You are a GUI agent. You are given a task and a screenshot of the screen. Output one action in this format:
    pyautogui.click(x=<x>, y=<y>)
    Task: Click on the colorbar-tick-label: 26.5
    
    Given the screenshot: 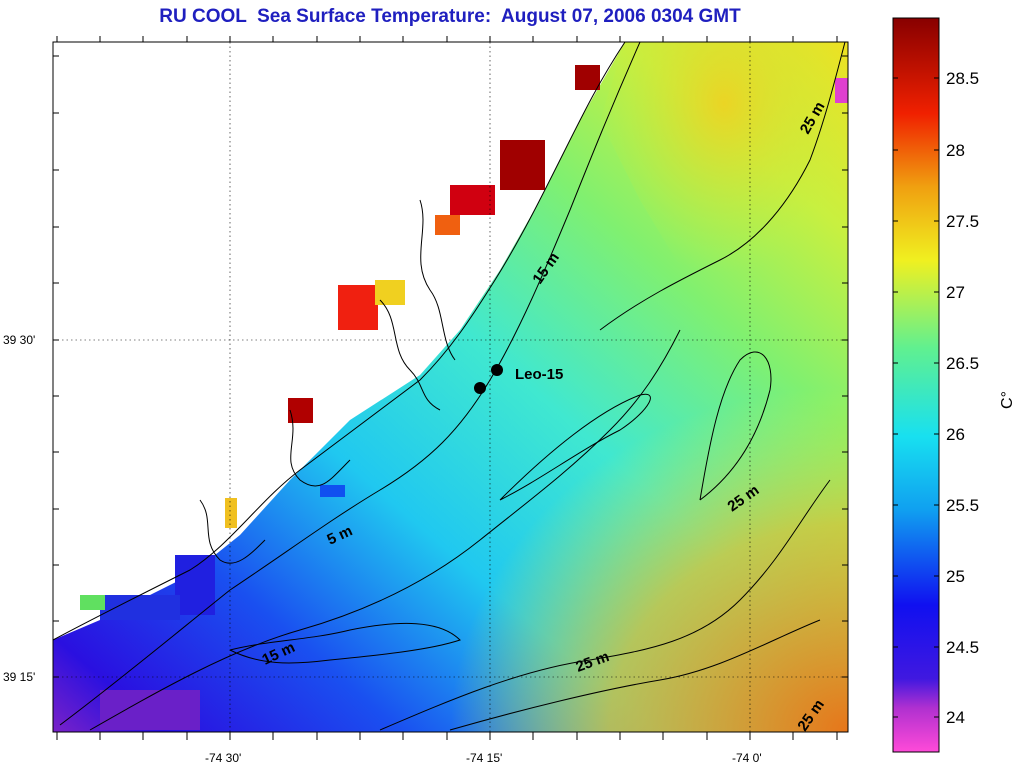 What is the action you would take?
    pyautogui.click(x=962, y=363)
    